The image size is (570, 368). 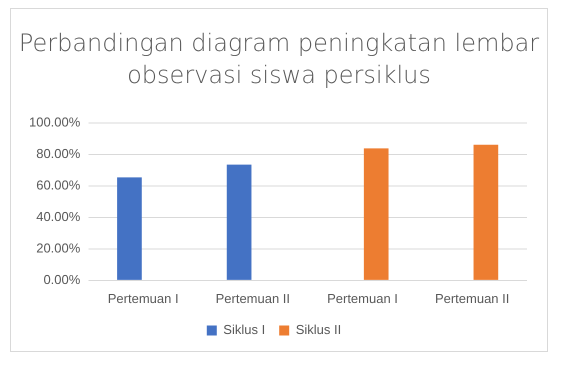 What do you see at coordinates (54, 122) in the screenshot?
I see `y-tick-label: 100.00%` at bounding box center [54, 122].